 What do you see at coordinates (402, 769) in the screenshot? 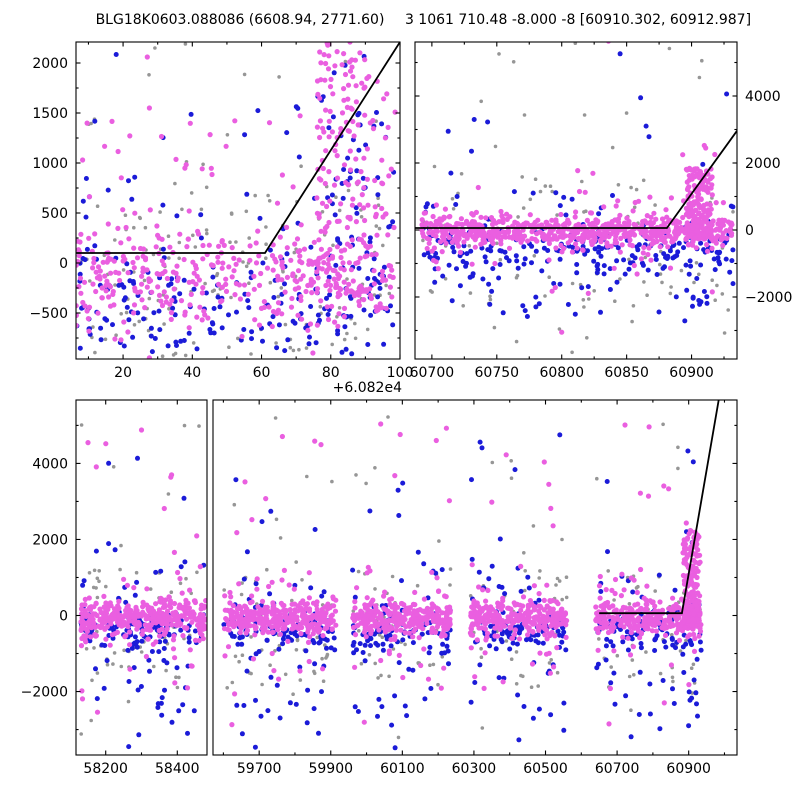
I see `x-tick-label: 60100` at bounding box center [402, 769].